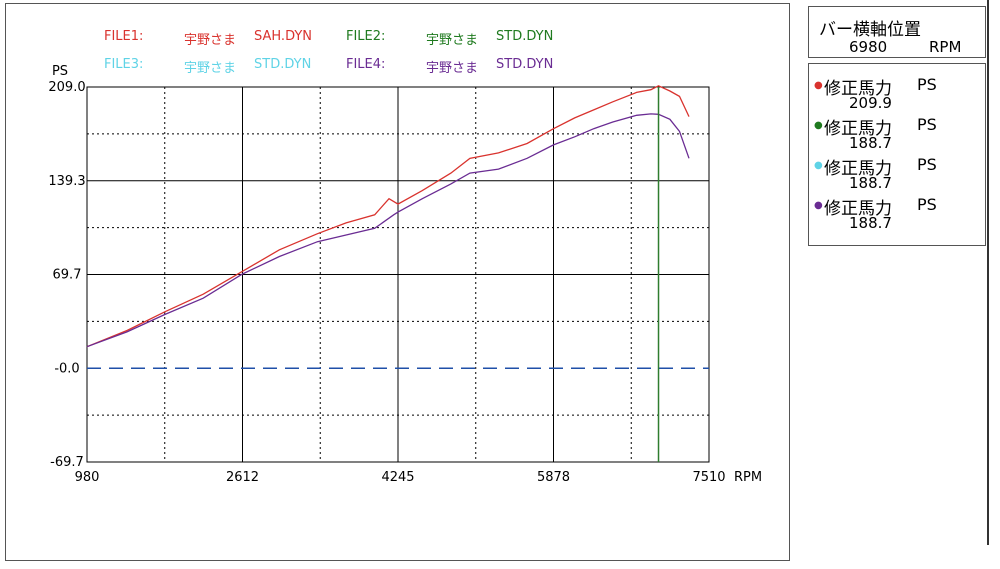 This screenshot has height=569, width=1000. What do you see at coordinates (210, 40) in the screenshot?
I see `legend-file1-customer: 宇野さま` at bounding box center [210, 40].